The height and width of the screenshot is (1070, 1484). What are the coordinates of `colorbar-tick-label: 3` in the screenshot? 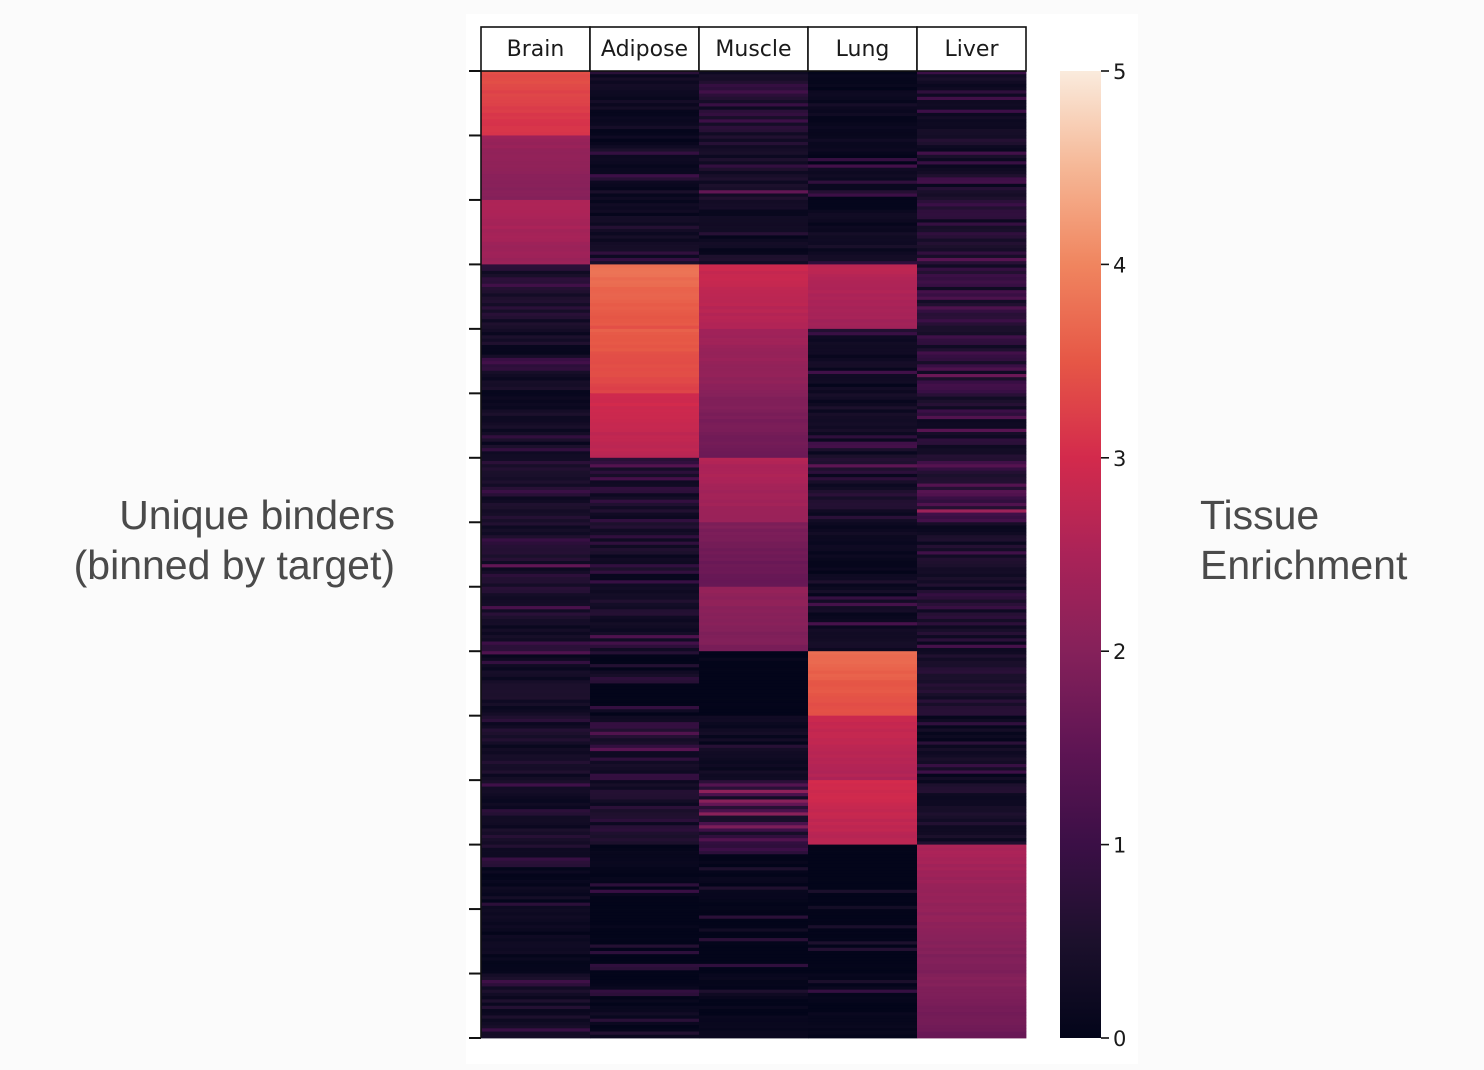 It's located at (1119, 459).